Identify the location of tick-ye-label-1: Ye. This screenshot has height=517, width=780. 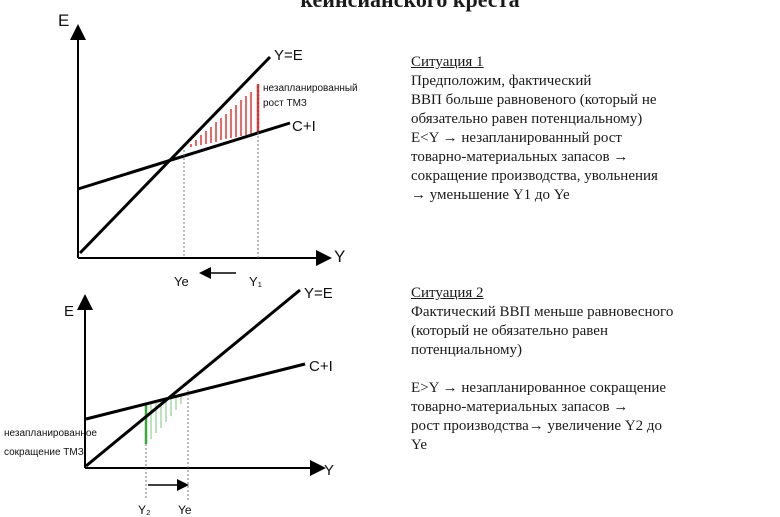
(181, 281).